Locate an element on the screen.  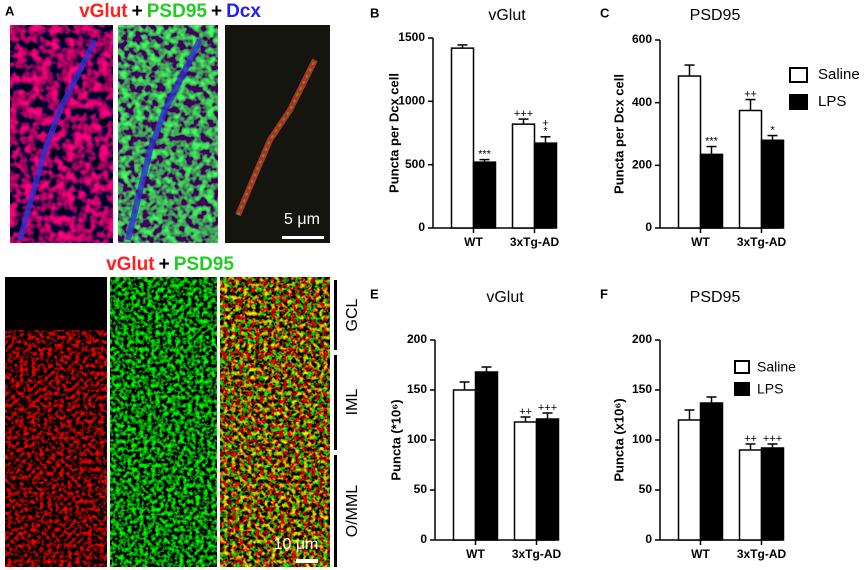
y-tick-label: 1500 is located at coordinates (411, 37).